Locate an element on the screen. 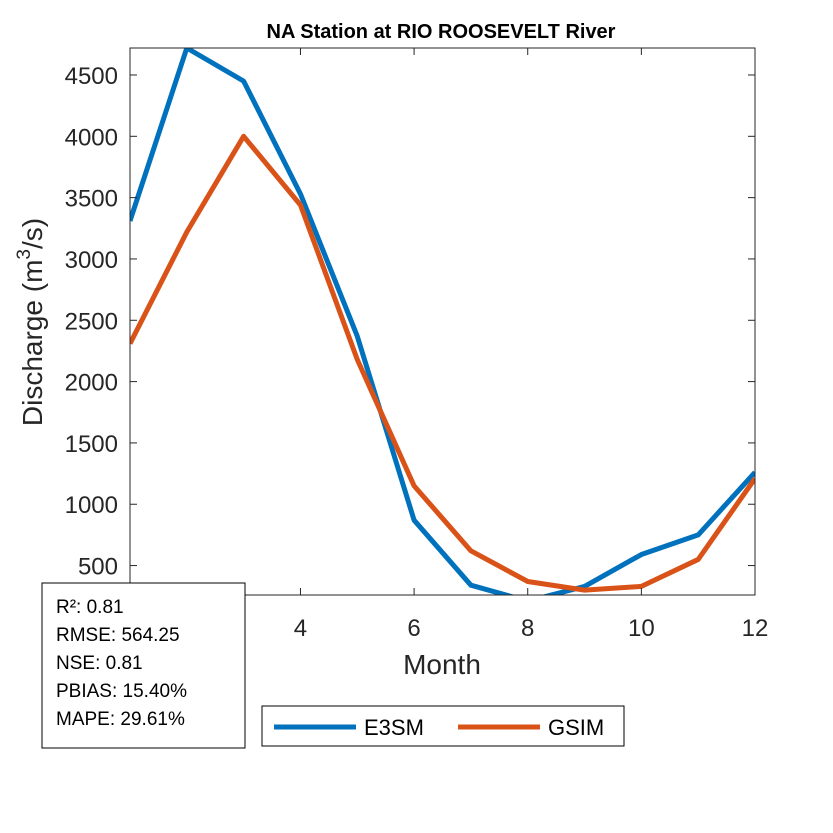 The height and width of the screenshot is (833, 833). y-tick-label: 1500 is located at coordinates (91, 444).